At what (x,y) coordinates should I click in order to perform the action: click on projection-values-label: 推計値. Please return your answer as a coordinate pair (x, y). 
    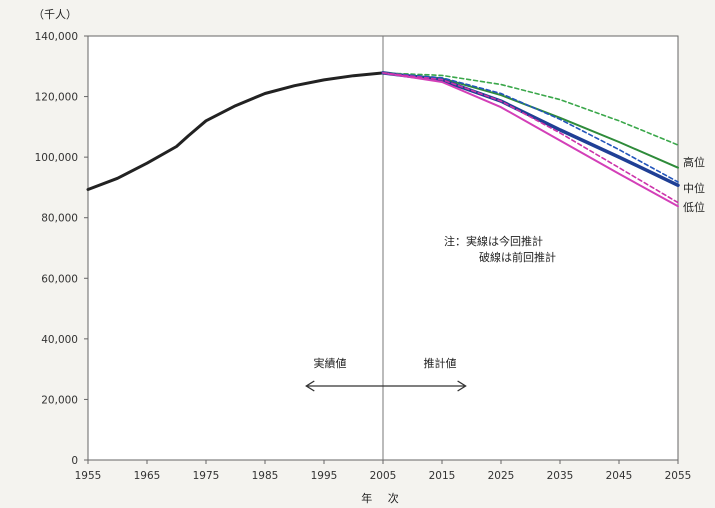
    Looking at the image, I should click on (440, 363).